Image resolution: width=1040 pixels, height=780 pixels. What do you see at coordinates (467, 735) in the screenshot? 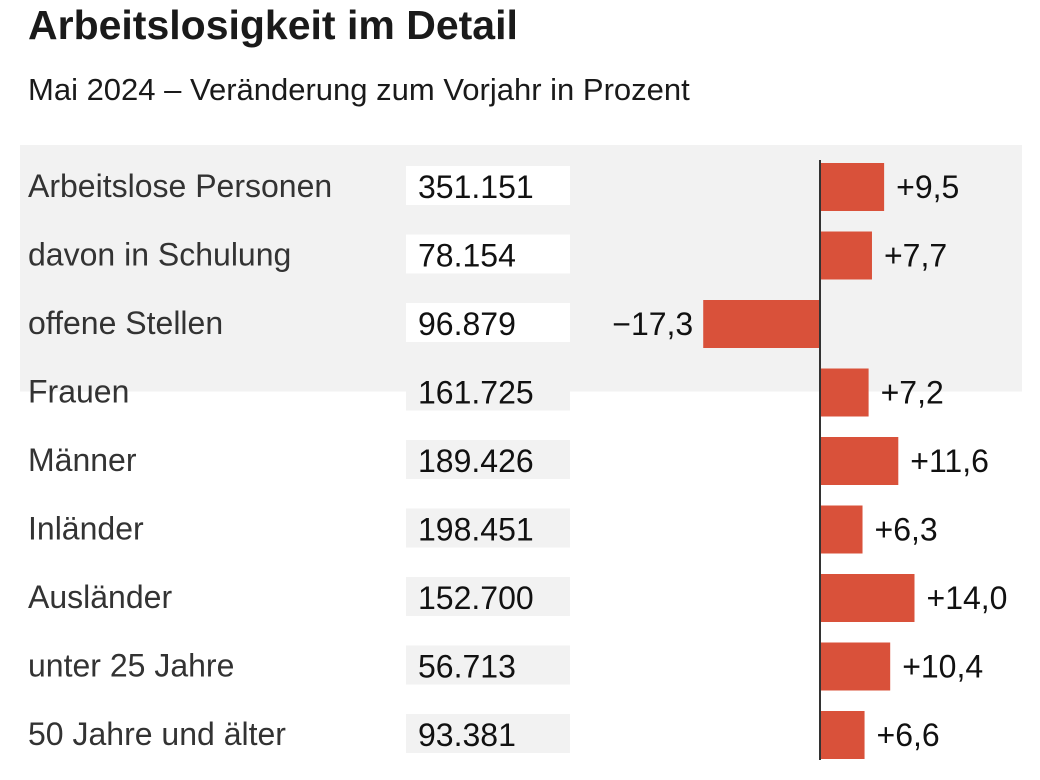
I see `absolute-value: 93.381` at bounding box center [467, 735].